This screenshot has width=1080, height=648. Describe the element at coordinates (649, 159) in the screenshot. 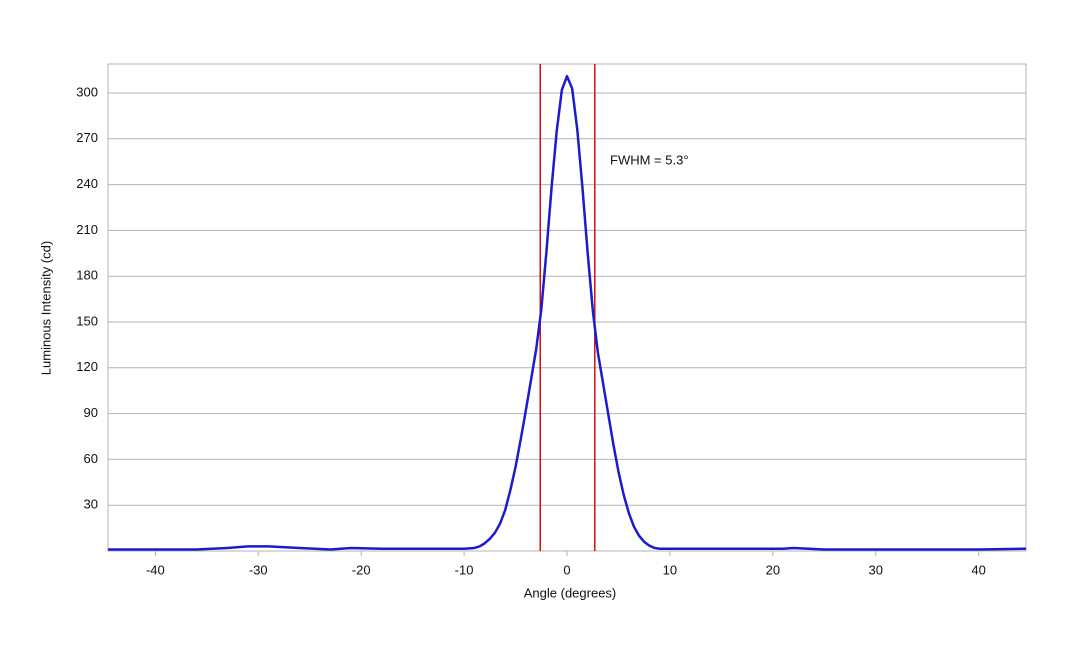

I see `annotation: FWHM = 5.3°` at that location.